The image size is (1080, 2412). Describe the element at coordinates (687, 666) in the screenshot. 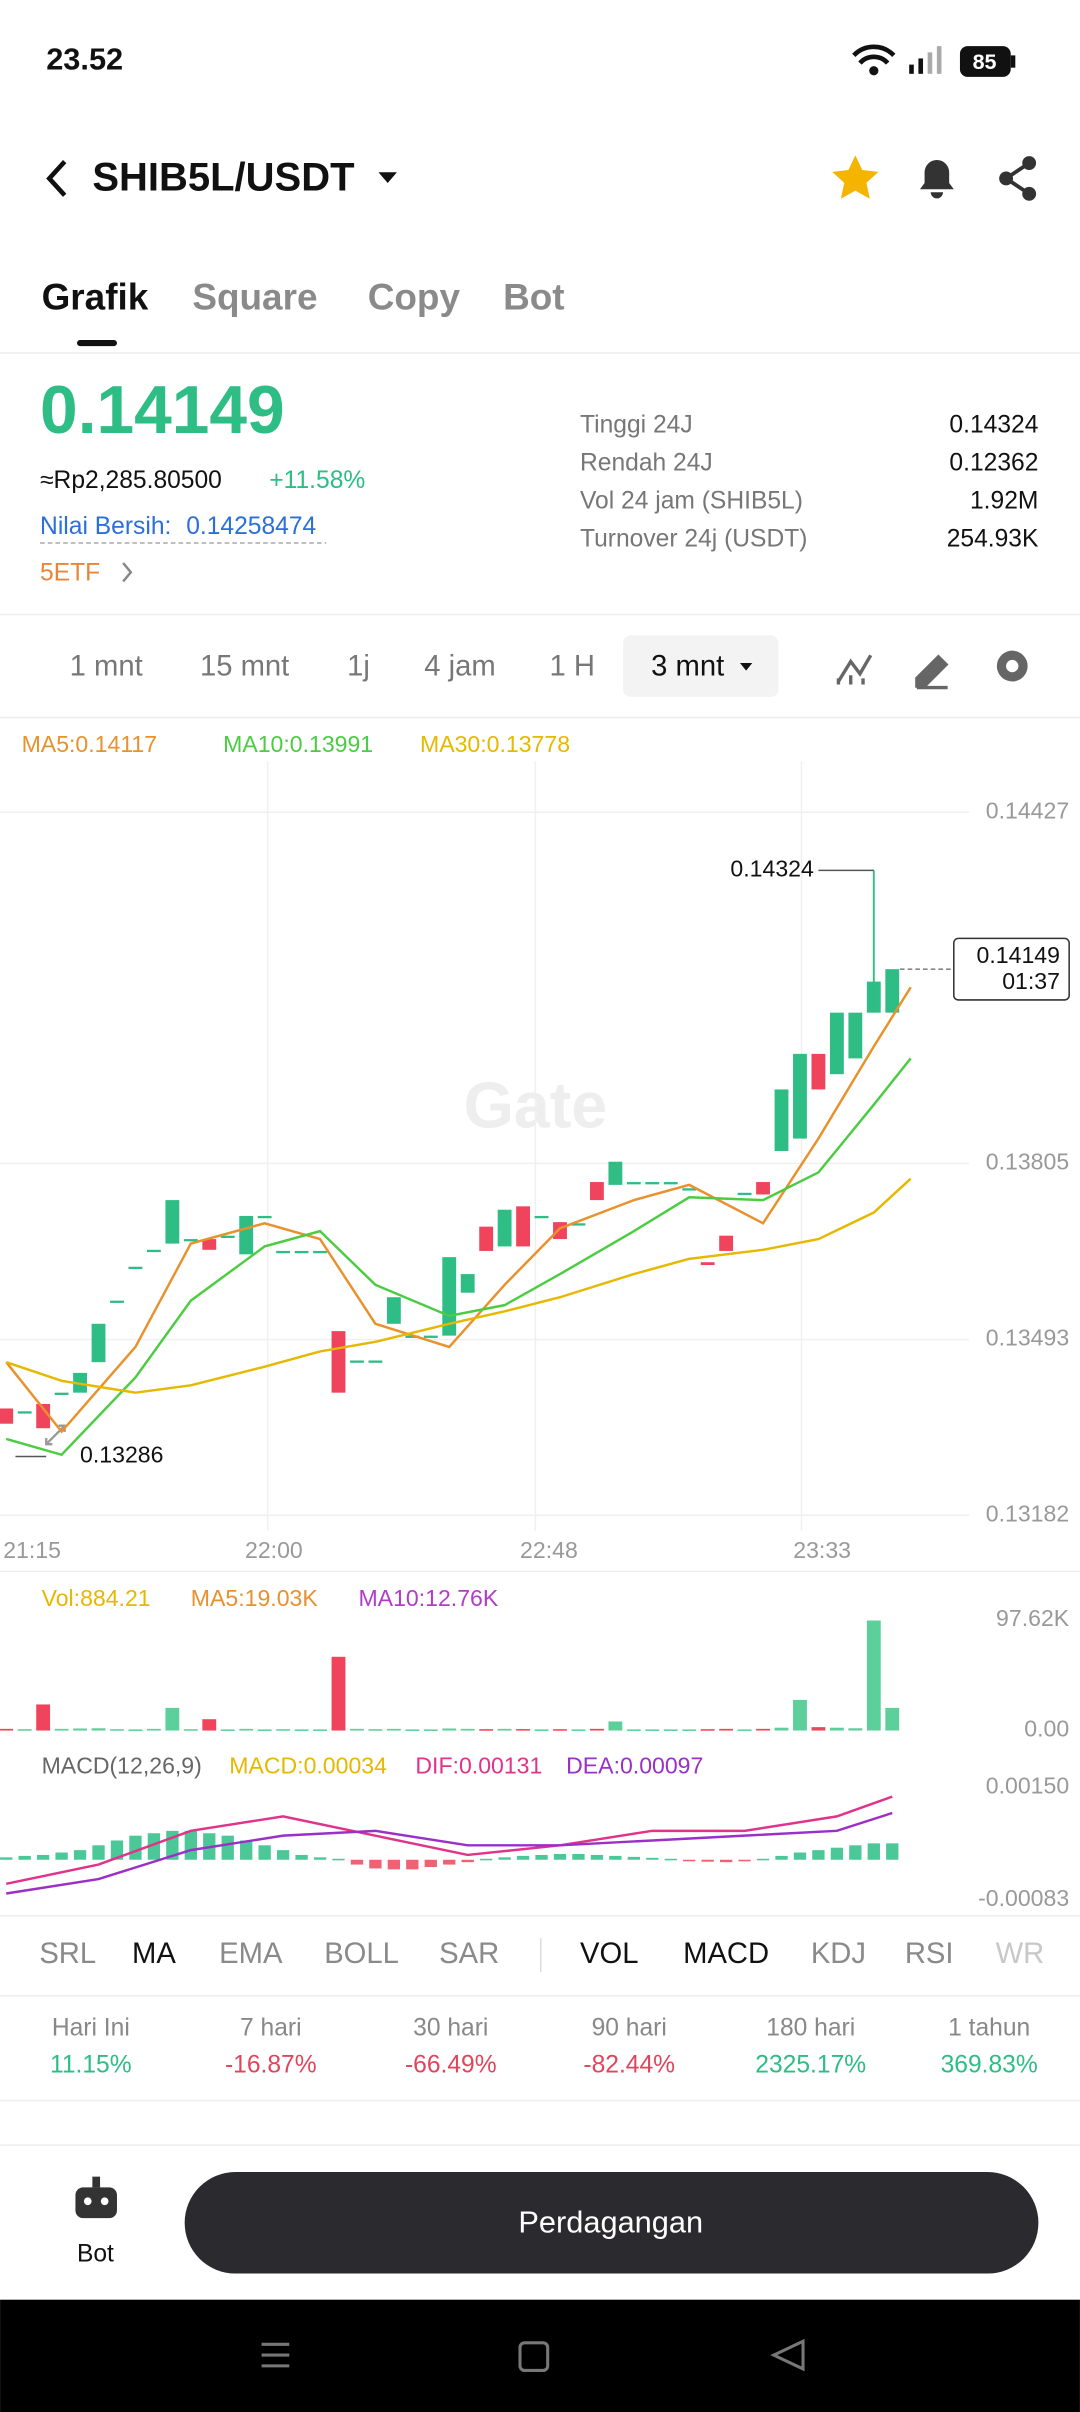

I see `interval: 3 mnt` at that location.